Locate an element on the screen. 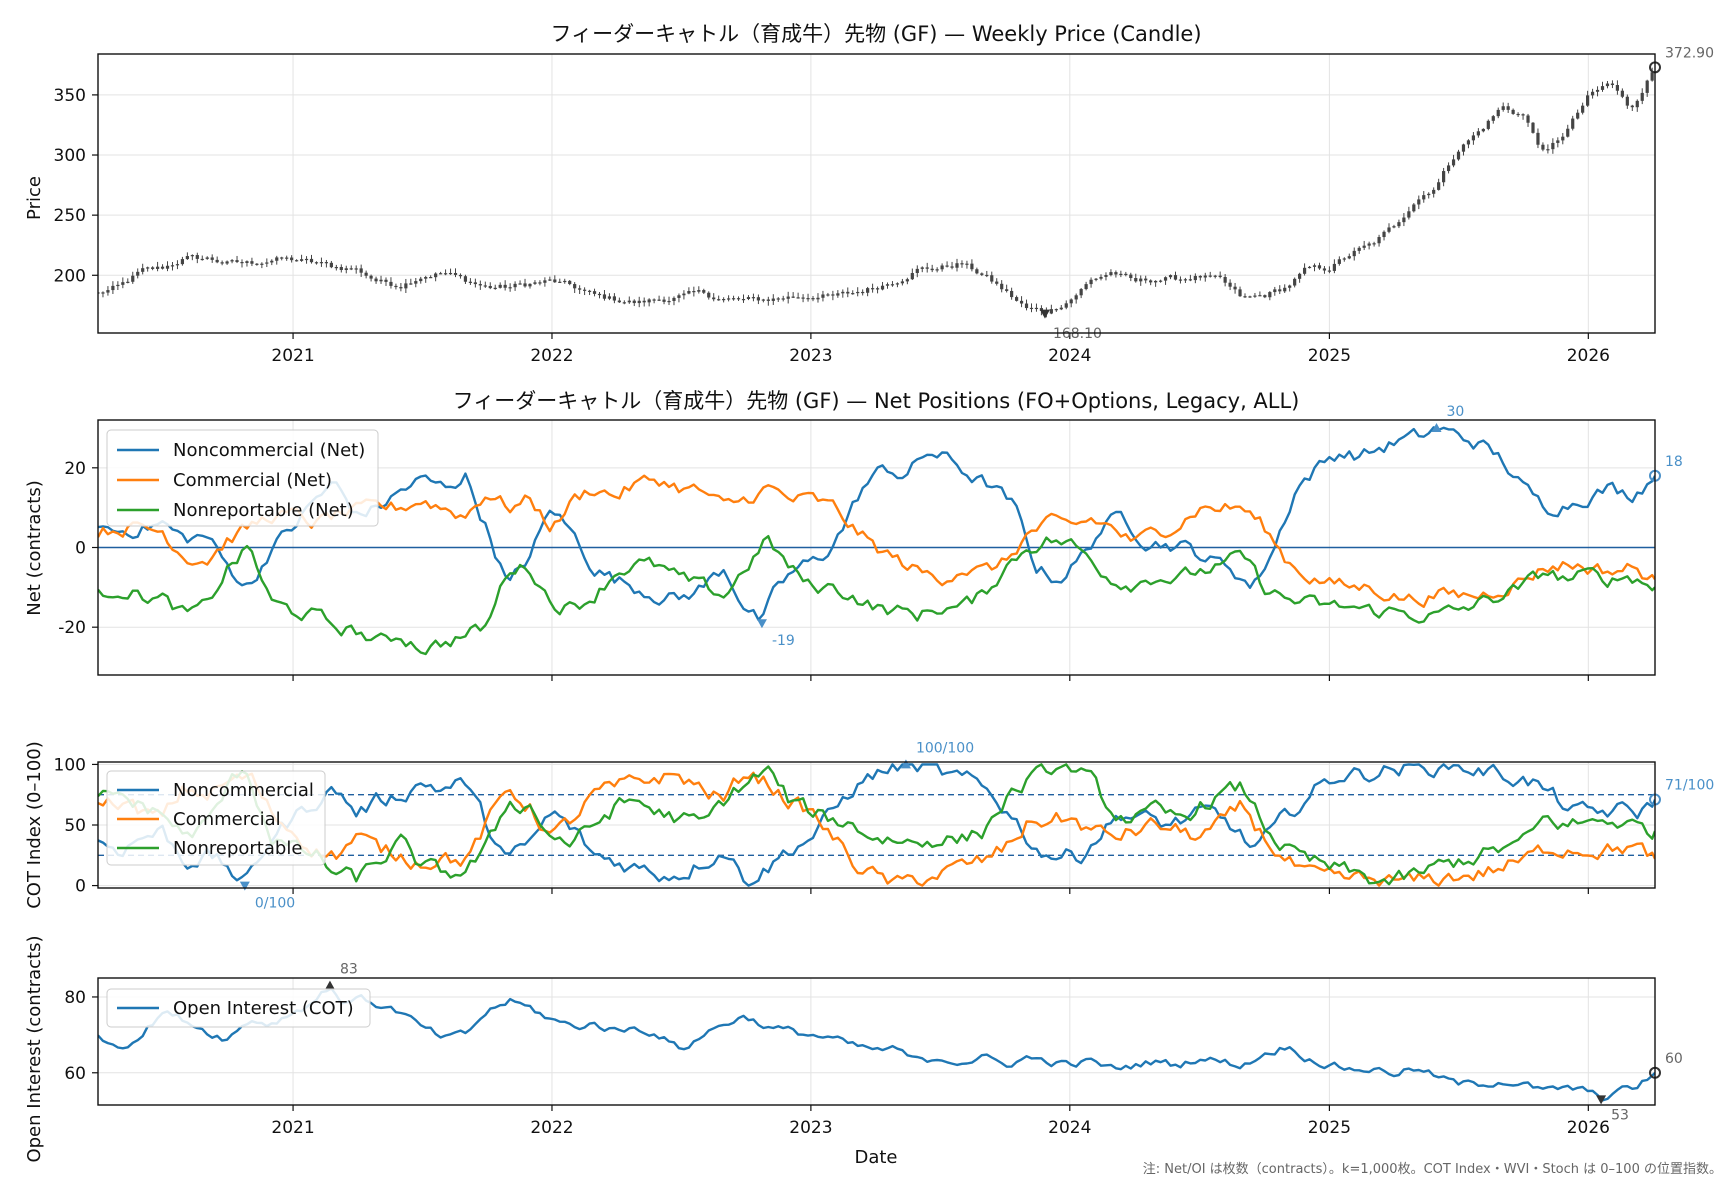  series-line-commercial is located at coordinates (876, 829).